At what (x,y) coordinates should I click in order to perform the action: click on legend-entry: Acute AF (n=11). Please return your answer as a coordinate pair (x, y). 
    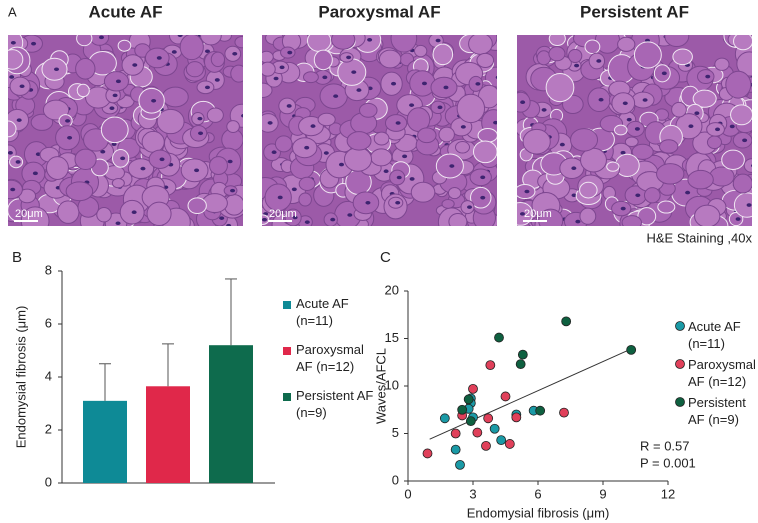
    Looking at the image, I should click on (714, 335).